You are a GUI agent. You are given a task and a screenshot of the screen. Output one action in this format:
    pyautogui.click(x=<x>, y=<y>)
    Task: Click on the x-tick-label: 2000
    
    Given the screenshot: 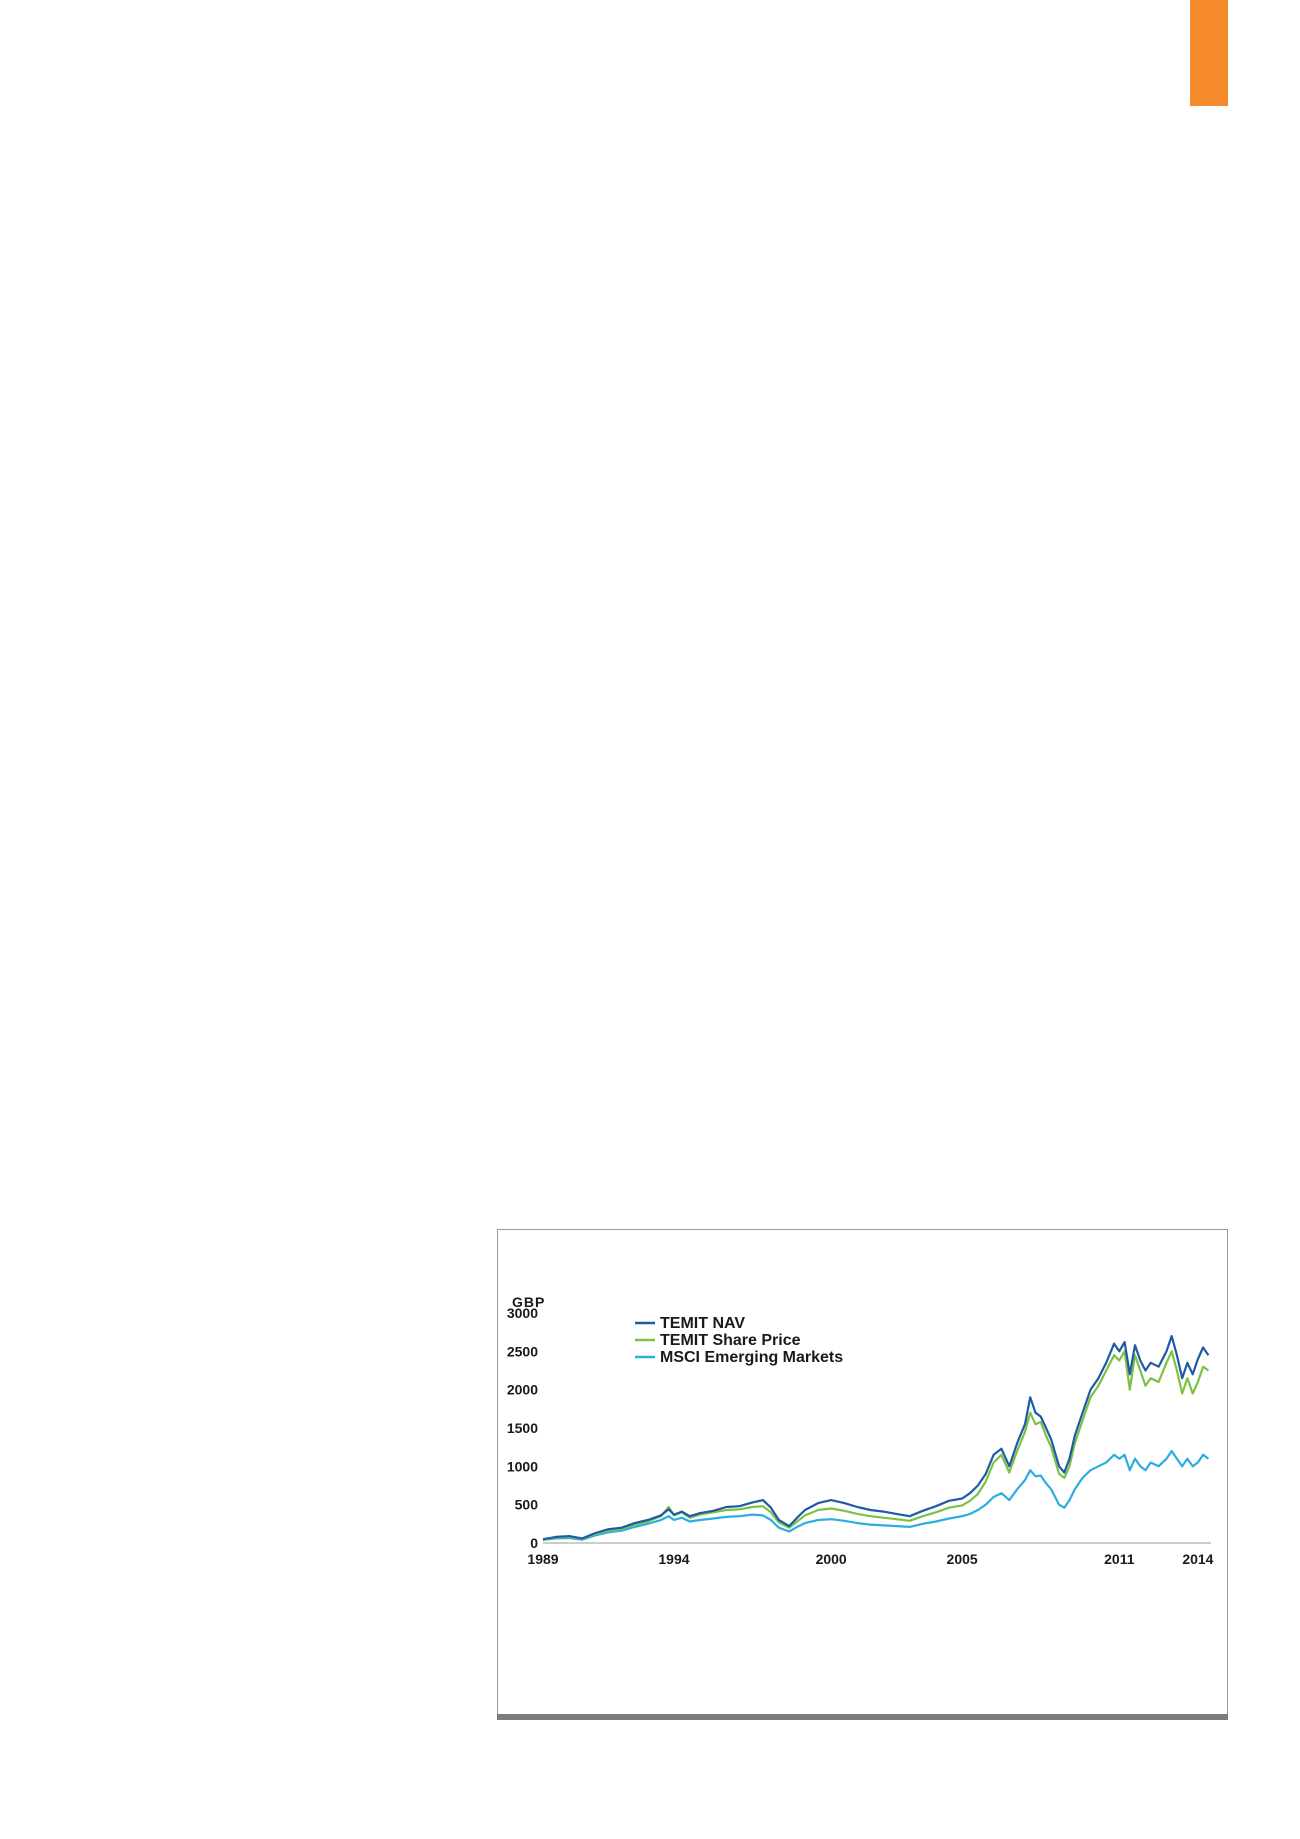 What is the action you would take?
    pyautogui.click(x=831, y=1559)
    